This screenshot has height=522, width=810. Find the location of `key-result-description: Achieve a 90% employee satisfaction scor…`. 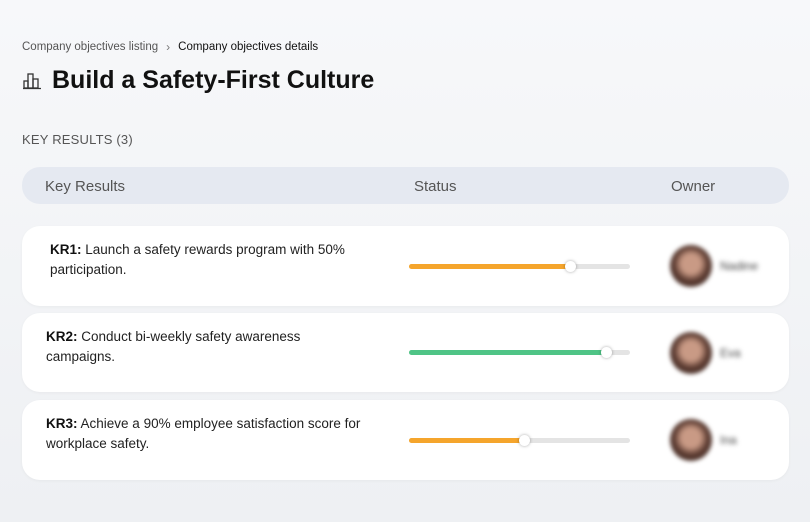

key-result-description: Achieve a 90% employee satisfaction scor… is located at coordinates (203, 433).